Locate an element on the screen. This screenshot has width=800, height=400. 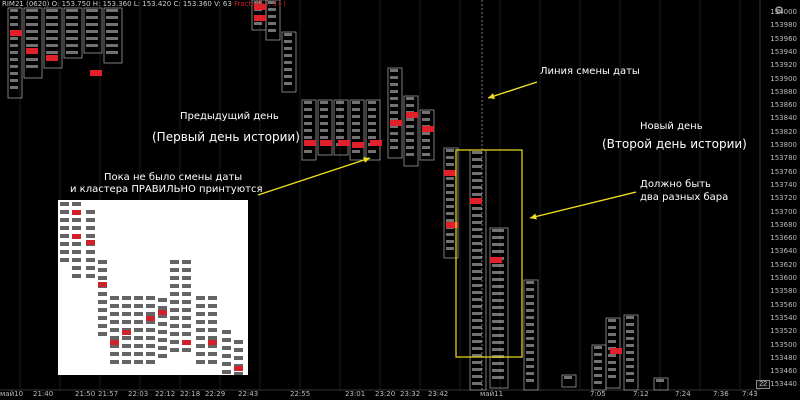
time-tick-label: 22:43 is located at coordinates (248, 394).